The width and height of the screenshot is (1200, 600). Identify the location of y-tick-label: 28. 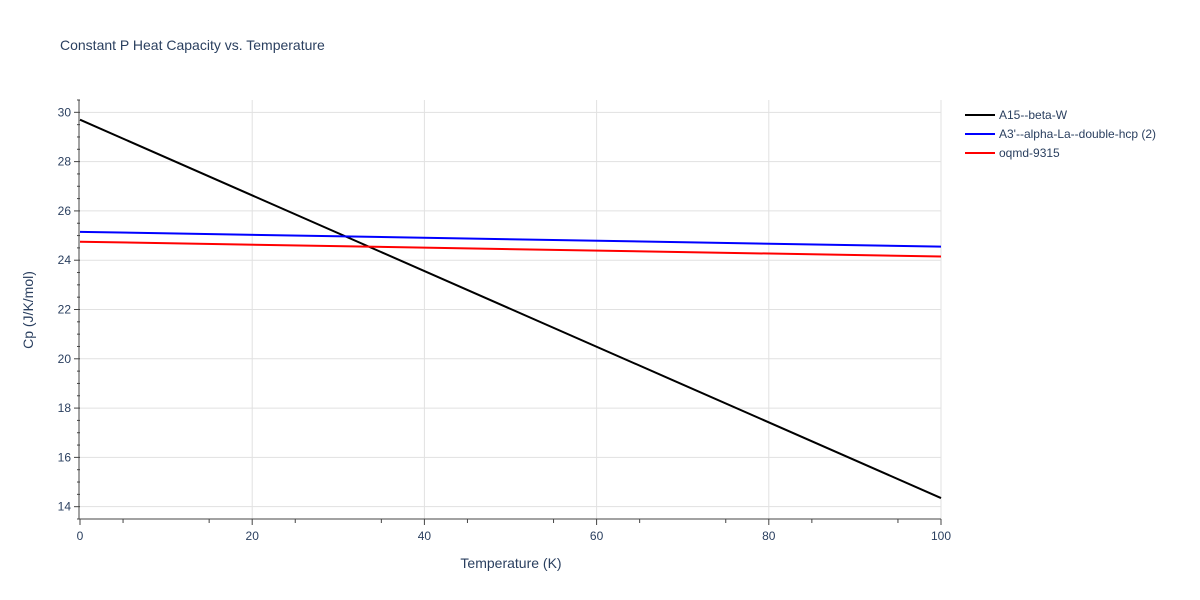
(65, 162).